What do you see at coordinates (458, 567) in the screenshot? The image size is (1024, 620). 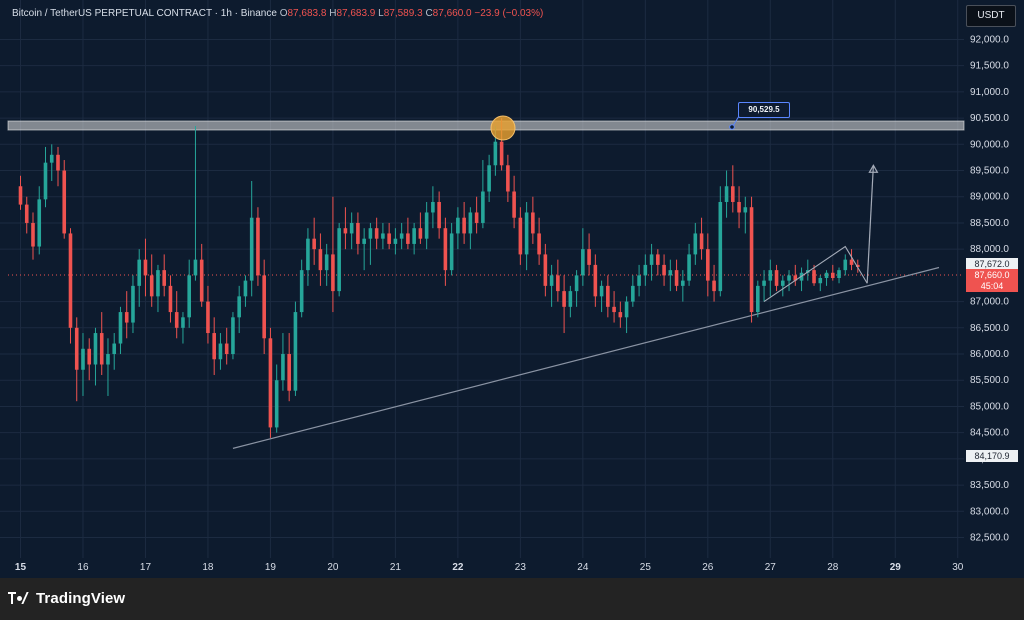 I see `time-axis-label: 22` at bounding box center [458, 567].